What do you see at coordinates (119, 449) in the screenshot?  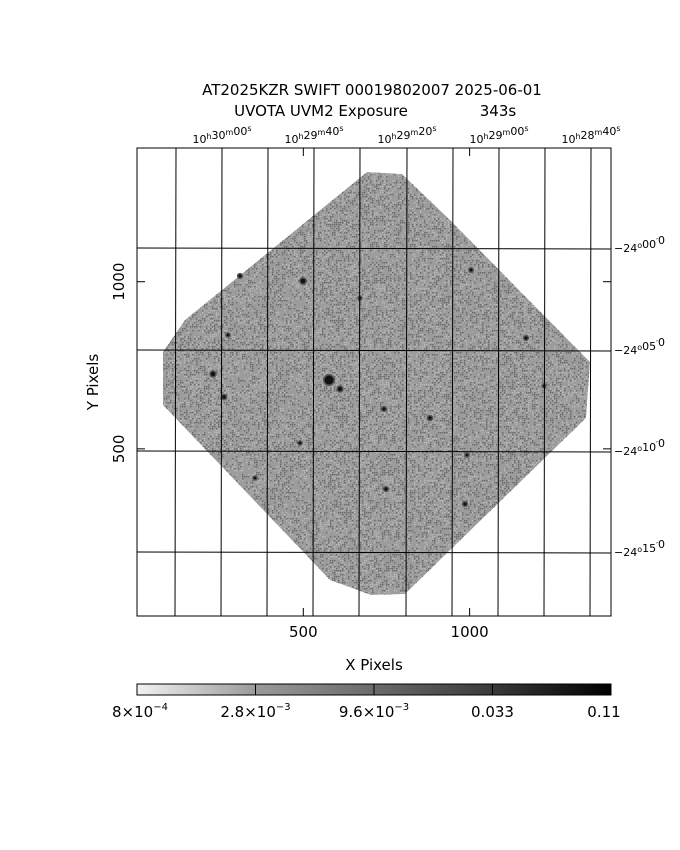 I see `y-tick-label: 500` at bounding box center [119, 449].